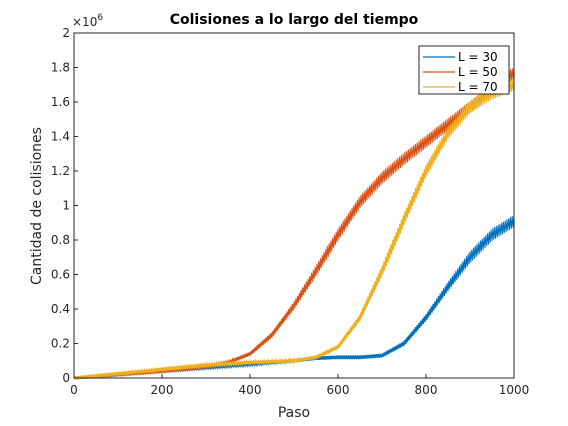 This screenshot has width=568, height=426. What do you see at coordinates (478, 72) in the screenshot?
I see `legend-label: L = 50` at bounding box center [478, 72].